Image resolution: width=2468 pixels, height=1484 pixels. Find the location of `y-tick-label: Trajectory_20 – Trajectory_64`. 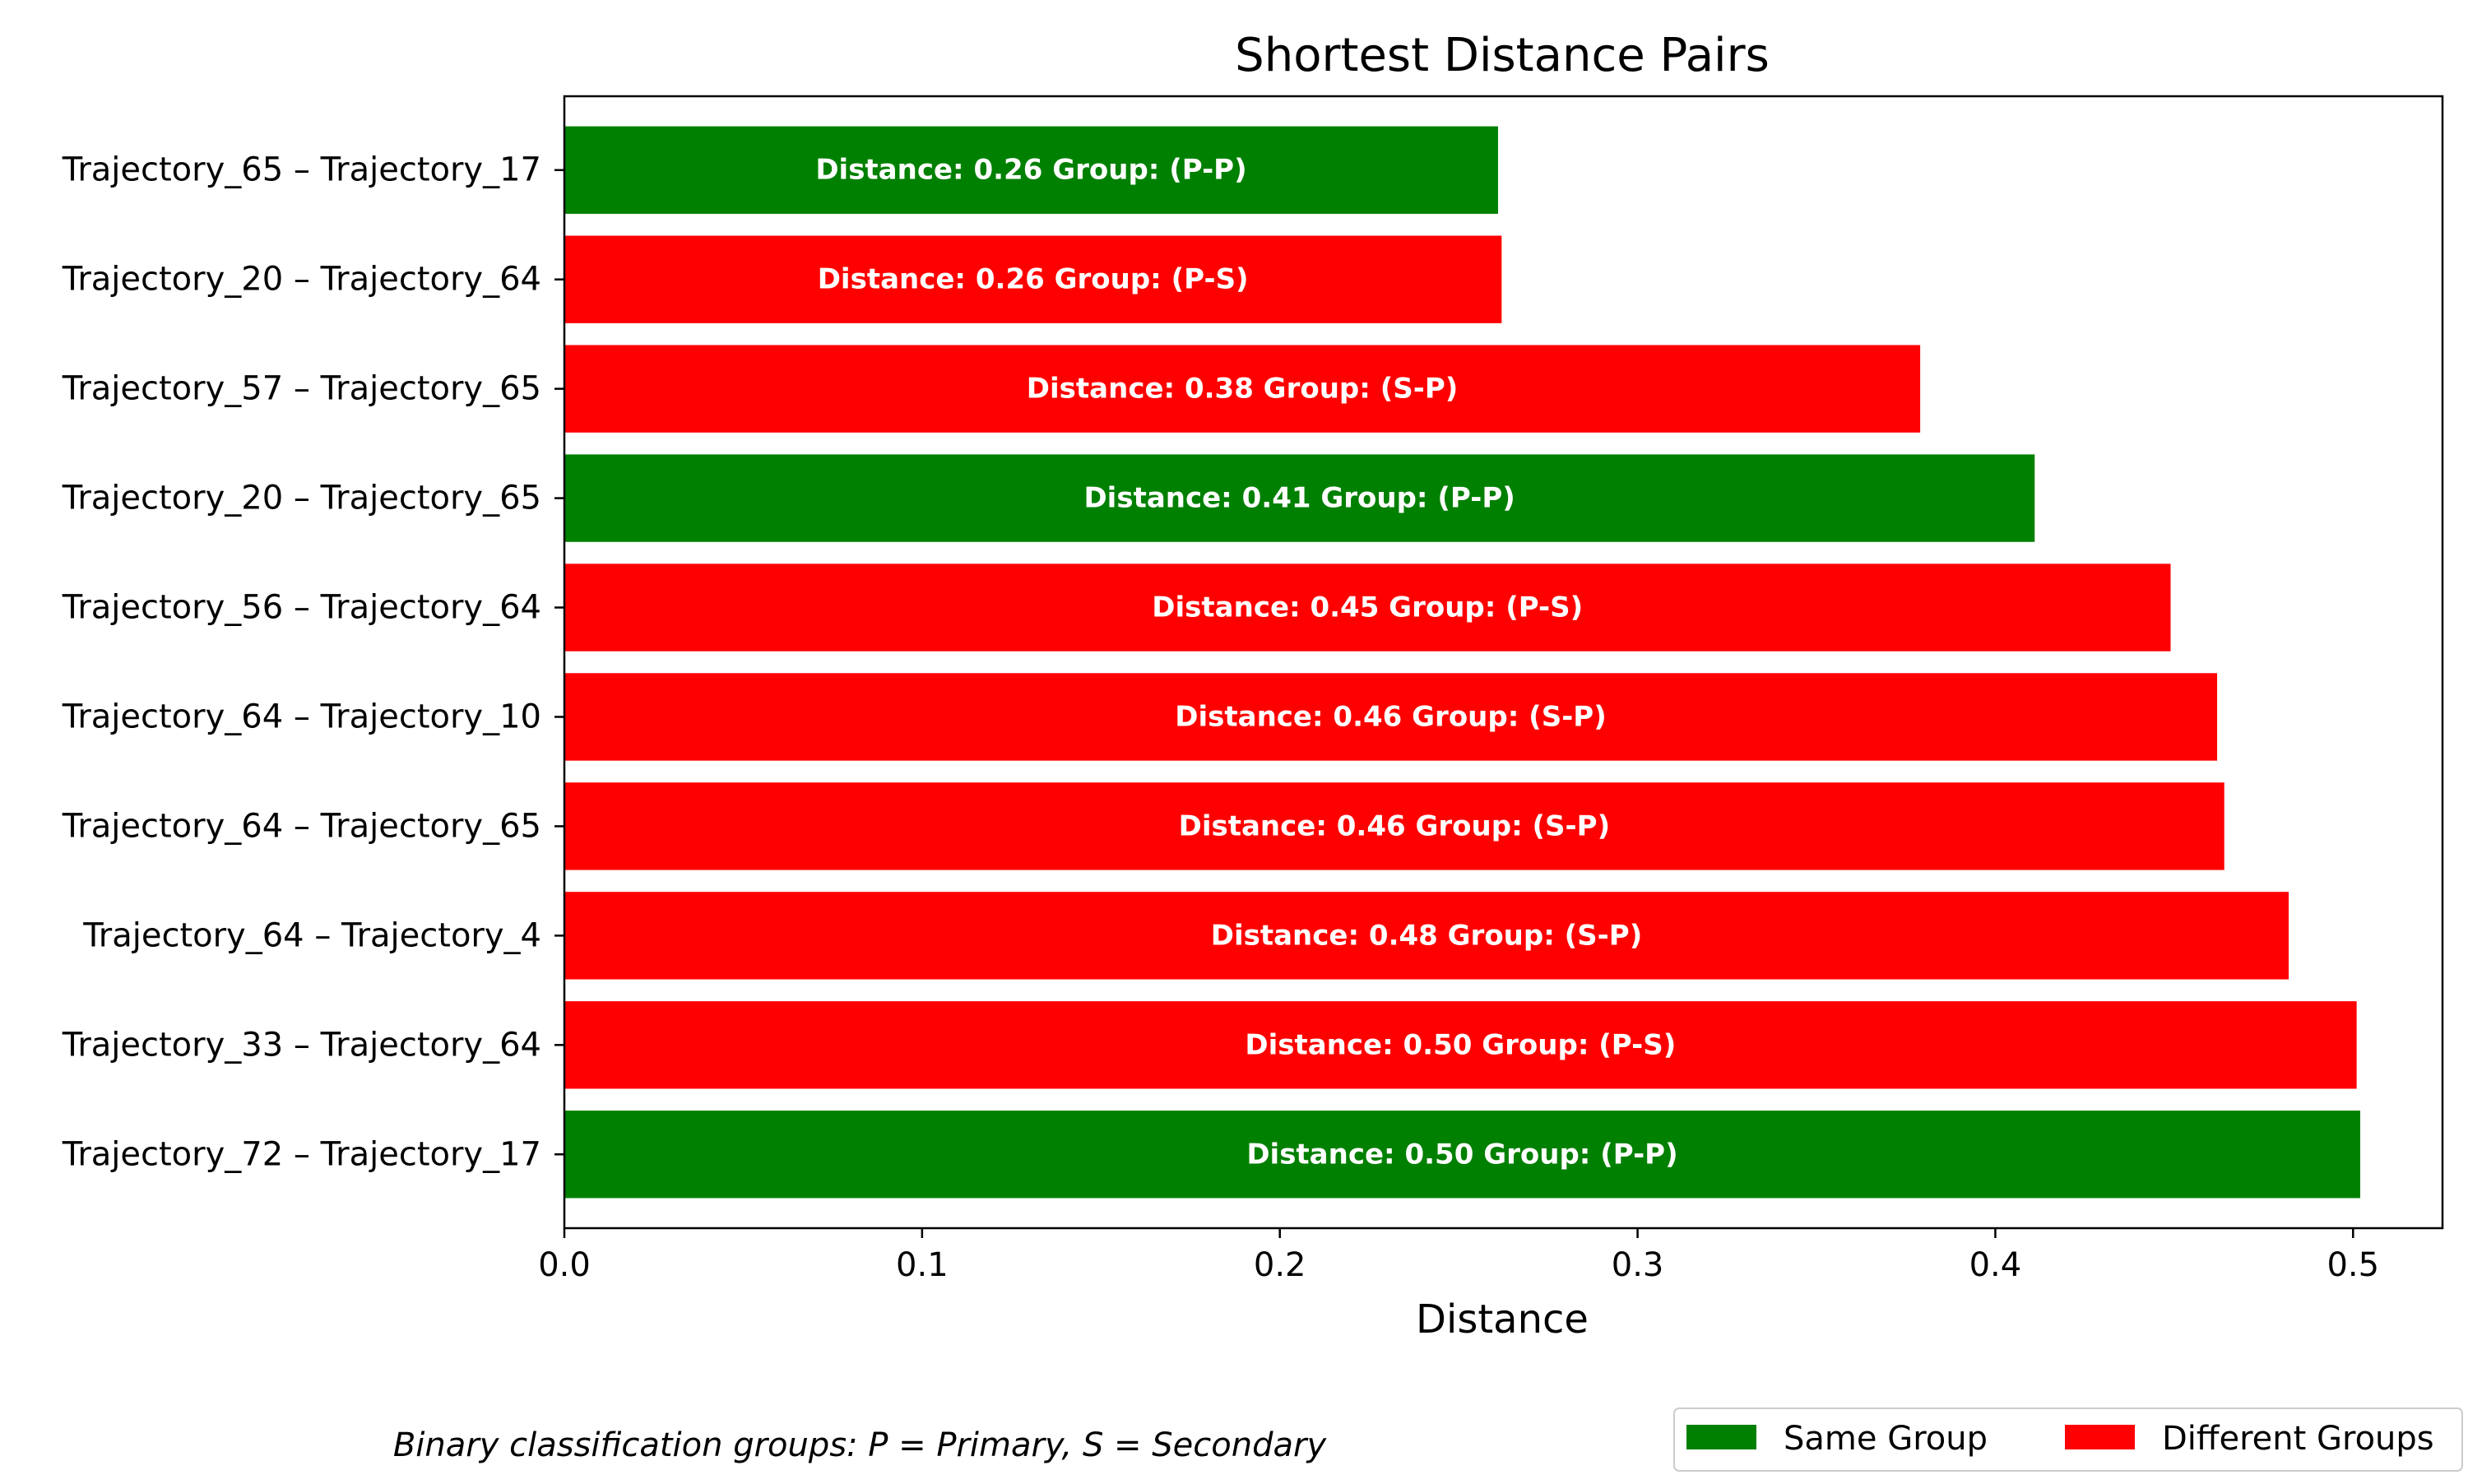

y-tick-label: Trajectory_20 – Trajectory_64 is located at coordinates (301, 280).